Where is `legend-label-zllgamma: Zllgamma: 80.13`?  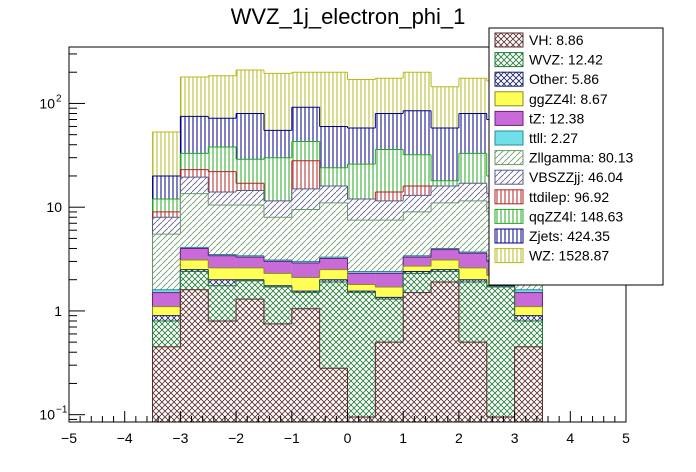 legend-label-zllgamma: Zllgamma: 80.13 is located at coordinates (581, 158).